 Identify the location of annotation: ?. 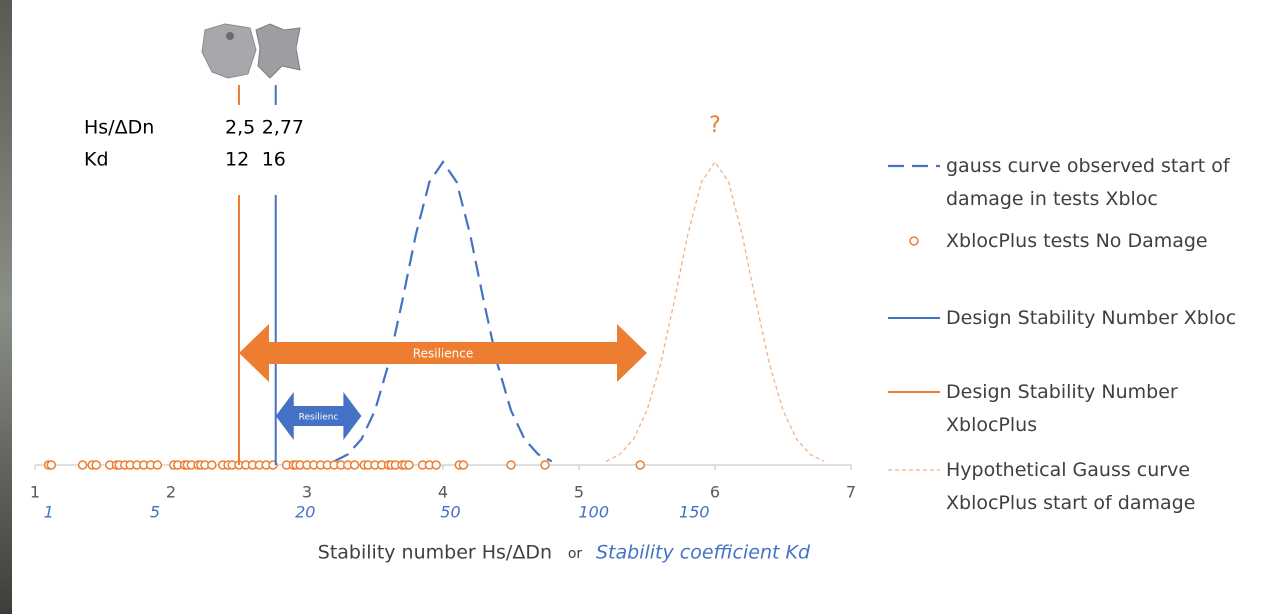
(715, 125).